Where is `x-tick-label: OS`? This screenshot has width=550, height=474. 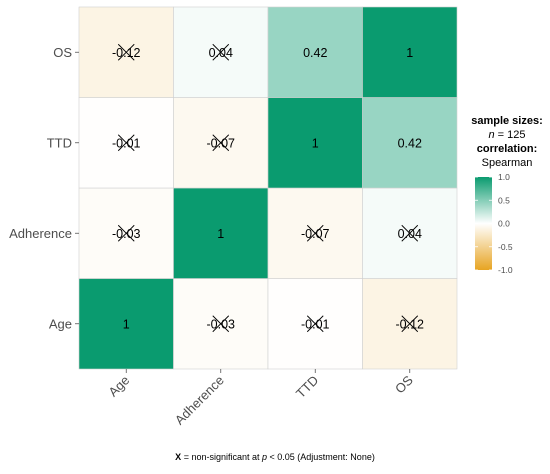 x-tick-label: OS is located at coordinates (404, 384).